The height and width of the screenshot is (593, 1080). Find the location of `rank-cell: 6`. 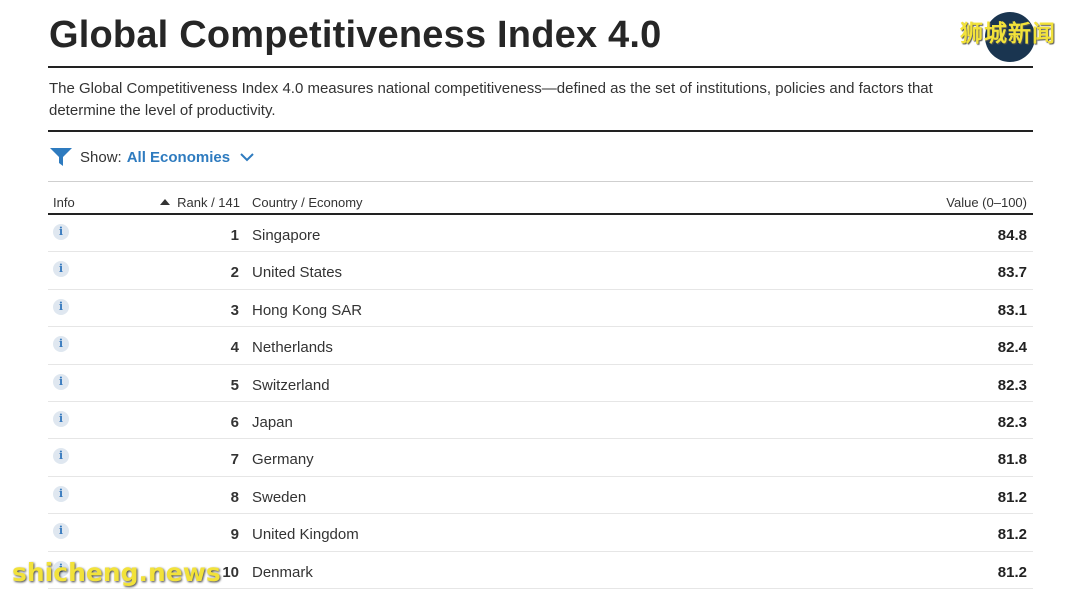

rank-cell: 6 is located at coordinates (234, 422).